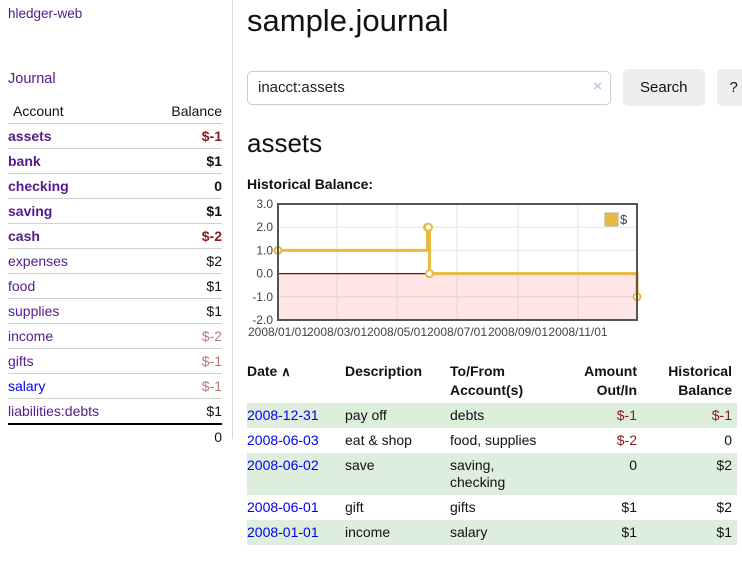 This screenshot has width=742, height=582. I want to click on register-row: 2008-06-01 gift gifts $1 $2, so click(492, 507).